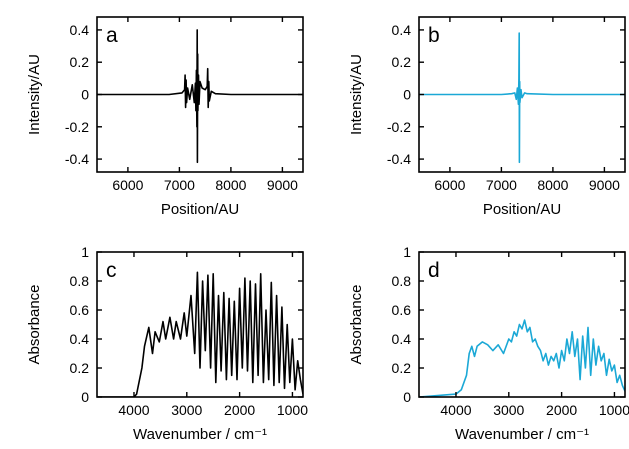 This screenshot has height=449, width=629. Describe the element at coordinates (112, 35) in the screenshot. I see `panel-letter: a` at that location.